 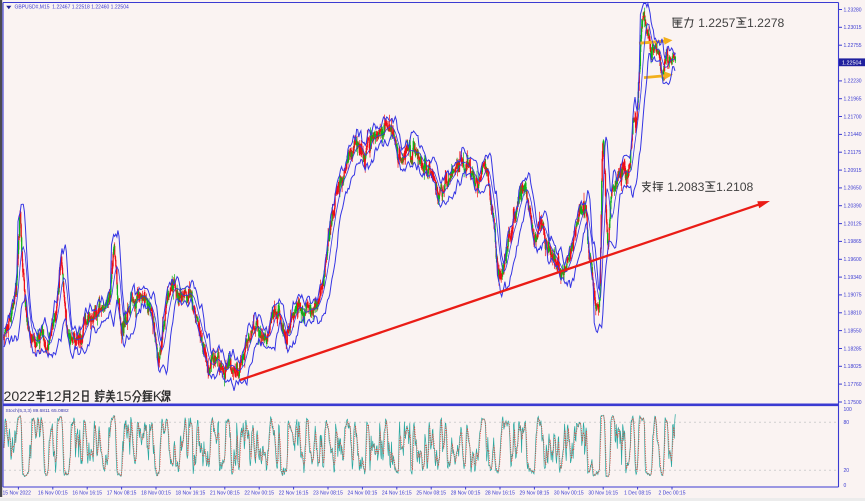 I want to click on svg-text: 1.2083, so click(x=685, y=187).